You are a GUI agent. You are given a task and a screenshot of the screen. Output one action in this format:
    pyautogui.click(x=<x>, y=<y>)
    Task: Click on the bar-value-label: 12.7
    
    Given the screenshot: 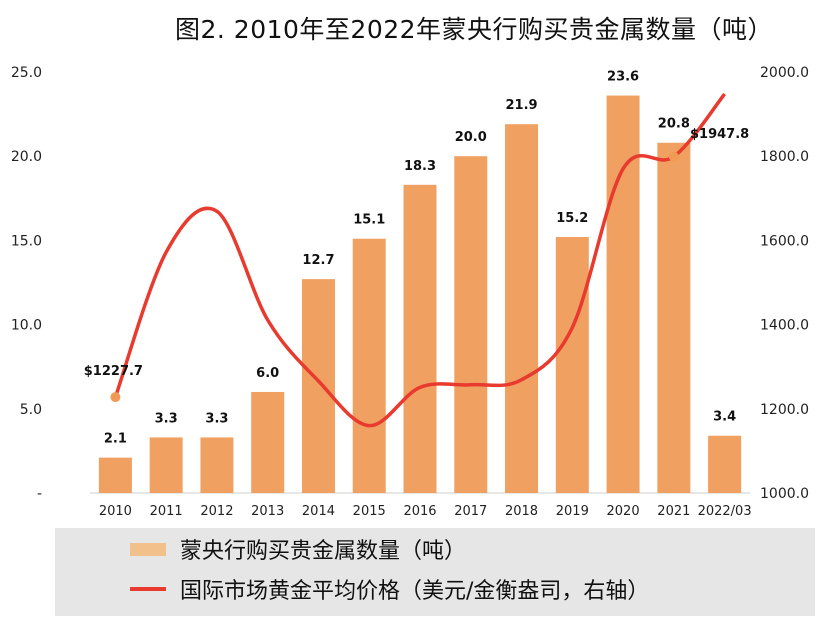 What is the action you would take?
    pyautogui.click(x=318, y=260)
    